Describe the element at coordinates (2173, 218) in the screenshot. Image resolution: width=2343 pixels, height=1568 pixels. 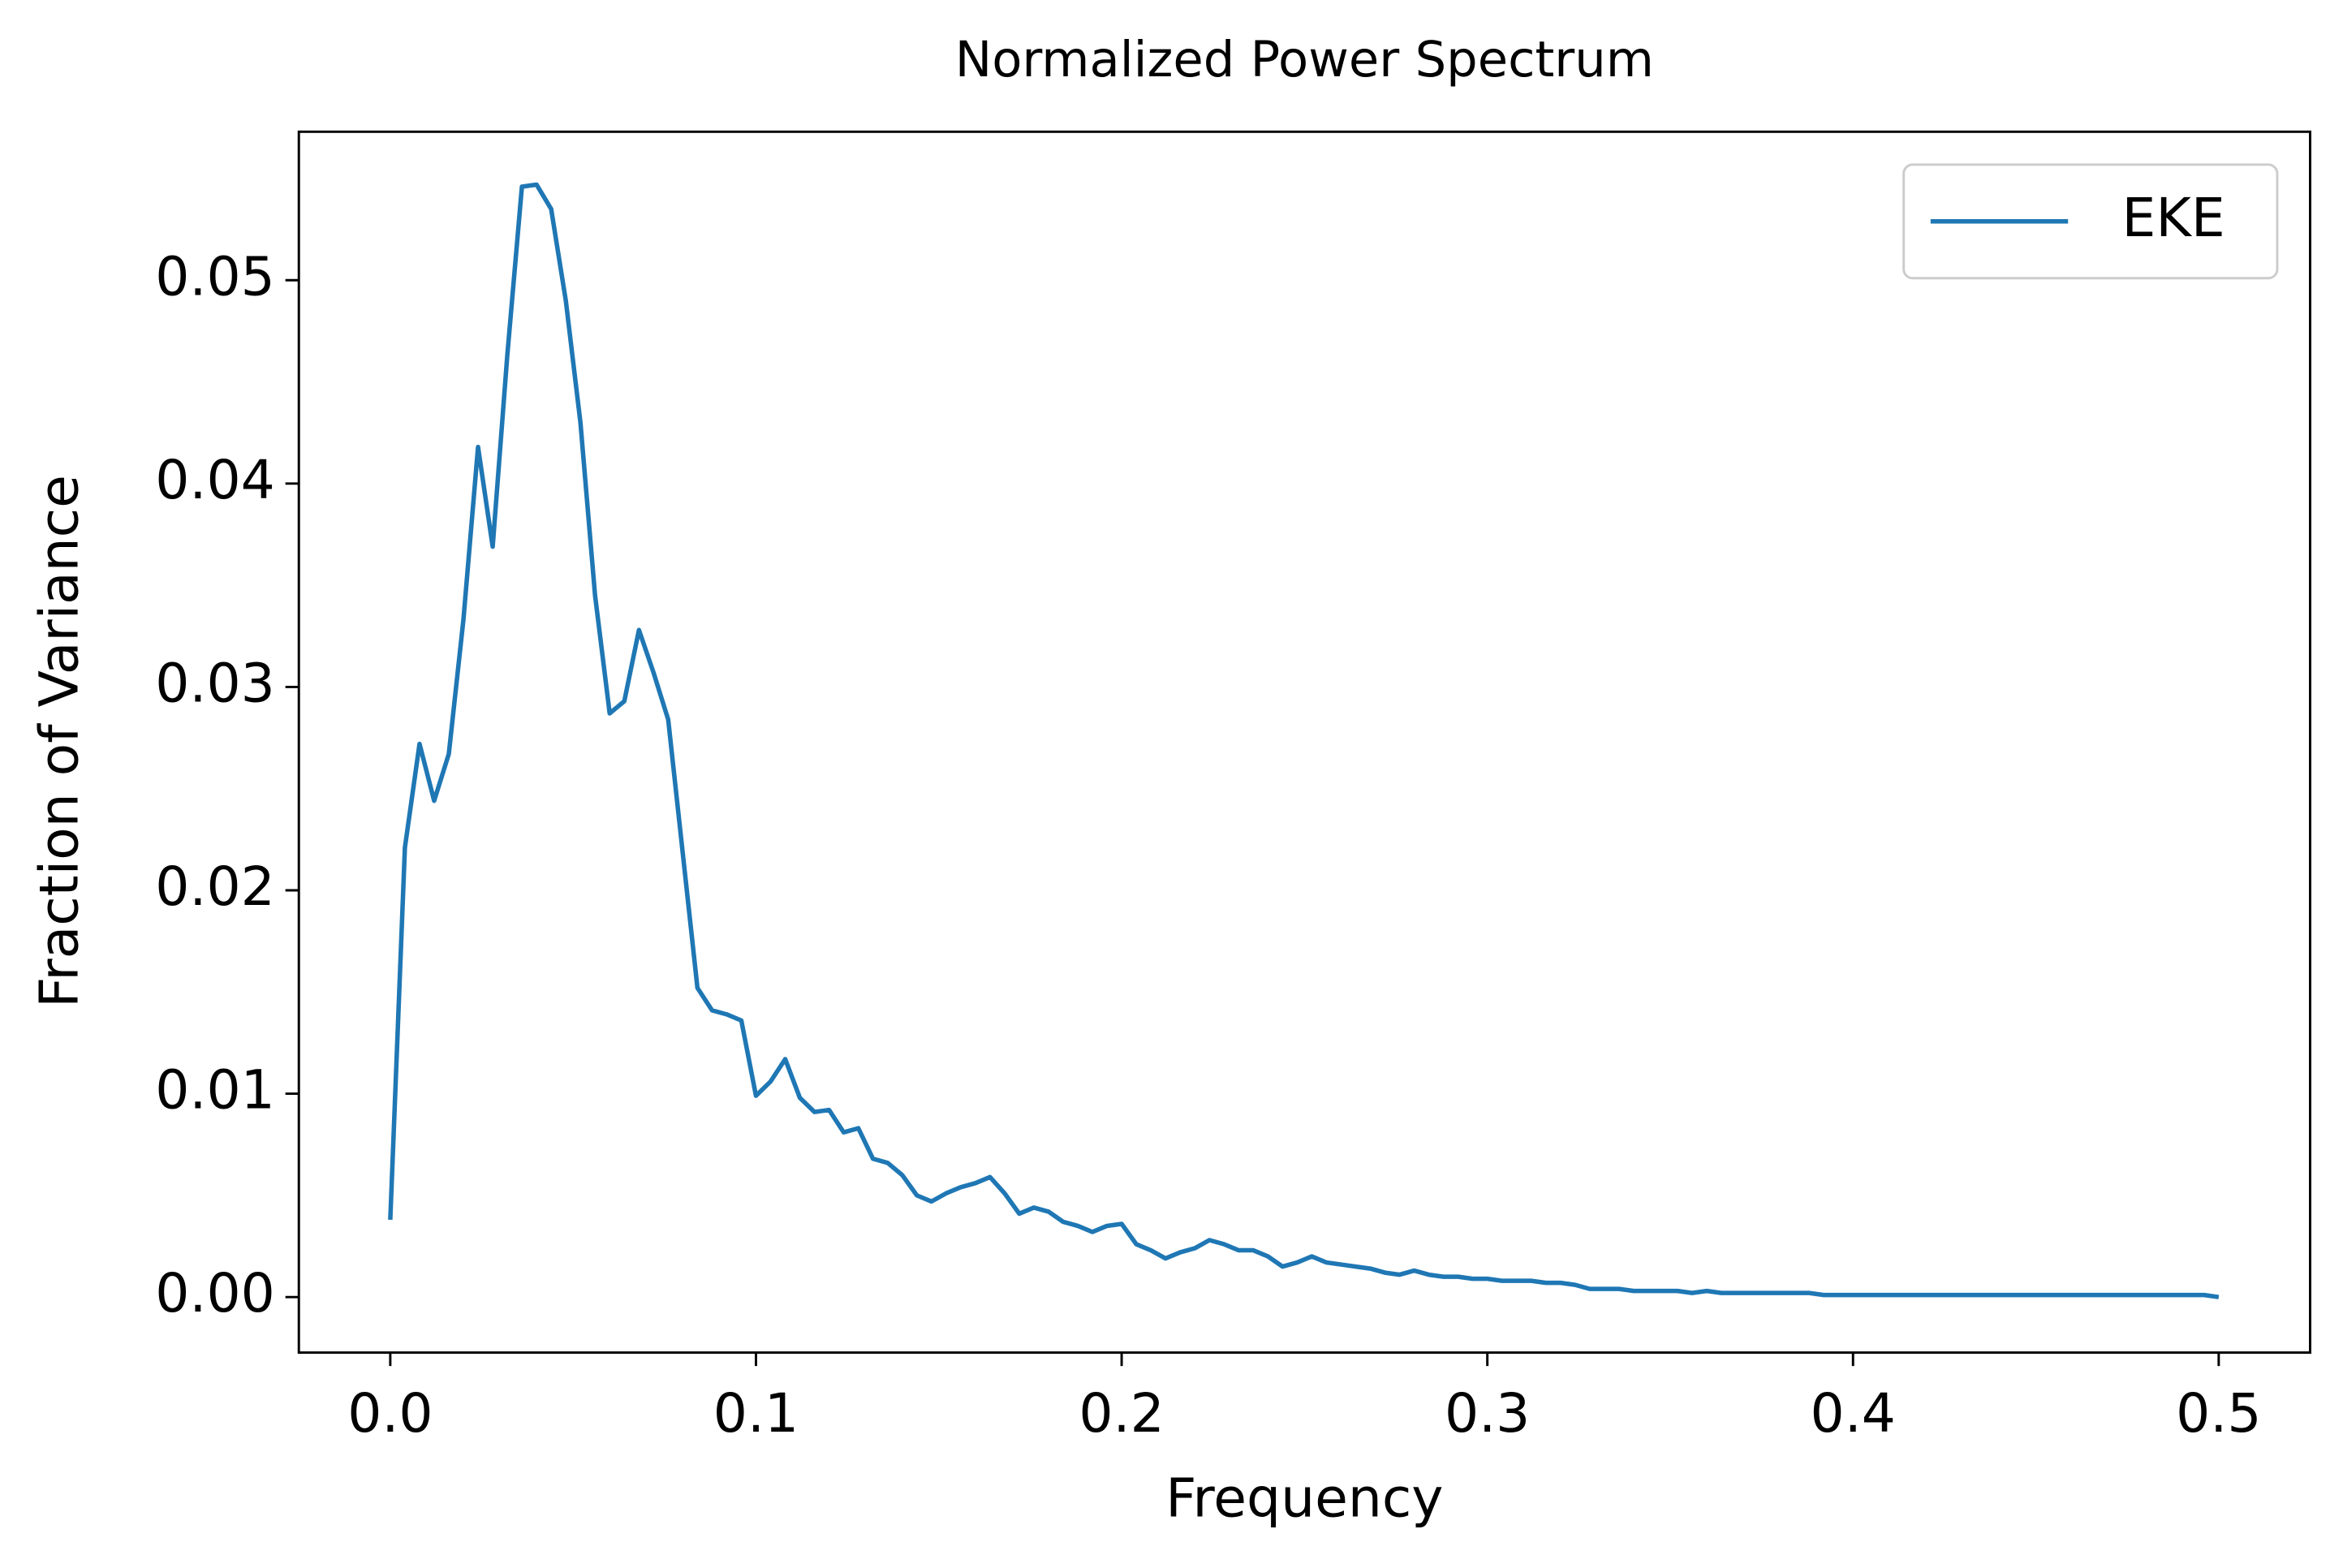
I see `legend-label: EKE` at that location.